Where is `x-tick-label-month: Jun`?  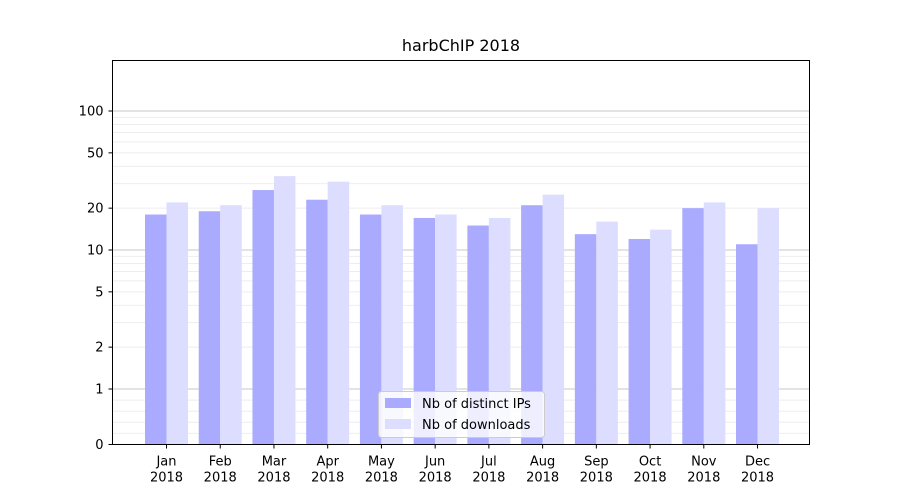
x-tick-label-month: Jun is located at coordinates (434, 462).